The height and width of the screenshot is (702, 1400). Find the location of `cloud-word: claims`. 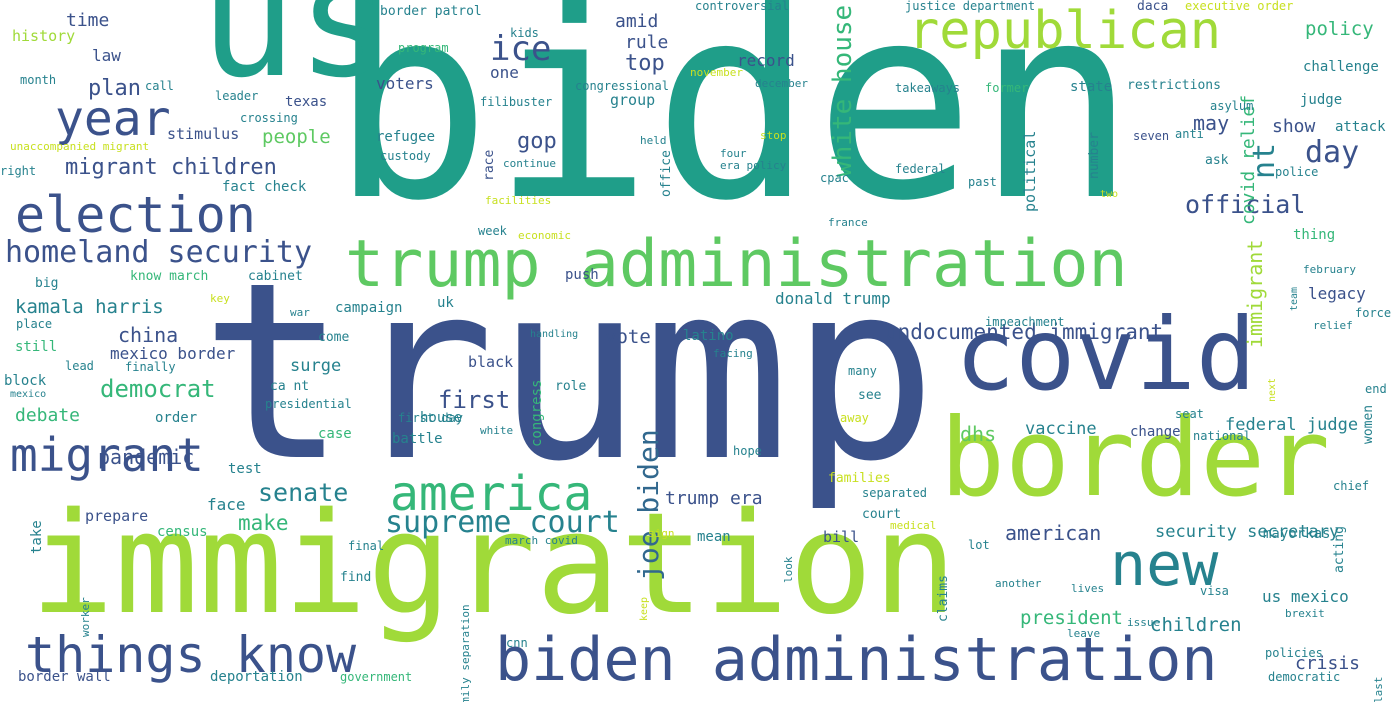

cloud-word: claims is located at coordinates (943, 598).